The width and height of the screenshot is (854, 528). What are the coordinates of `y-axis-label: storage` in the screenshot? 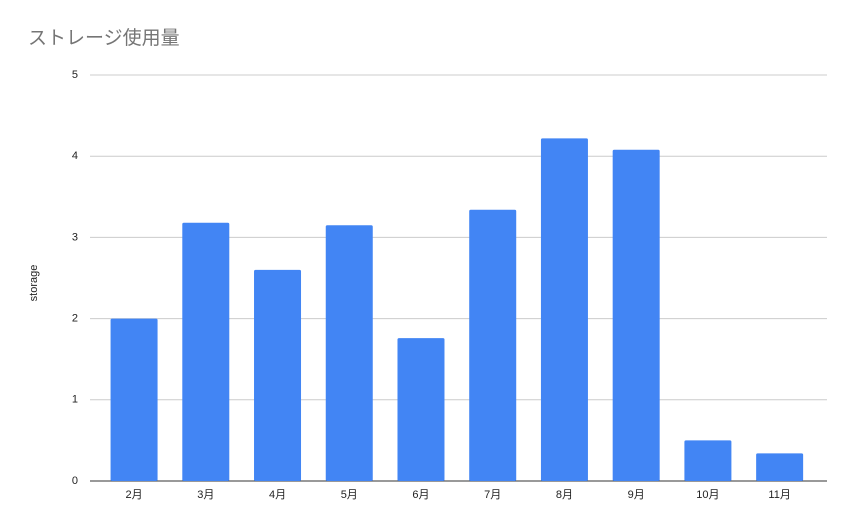 It's located at (34, 283).